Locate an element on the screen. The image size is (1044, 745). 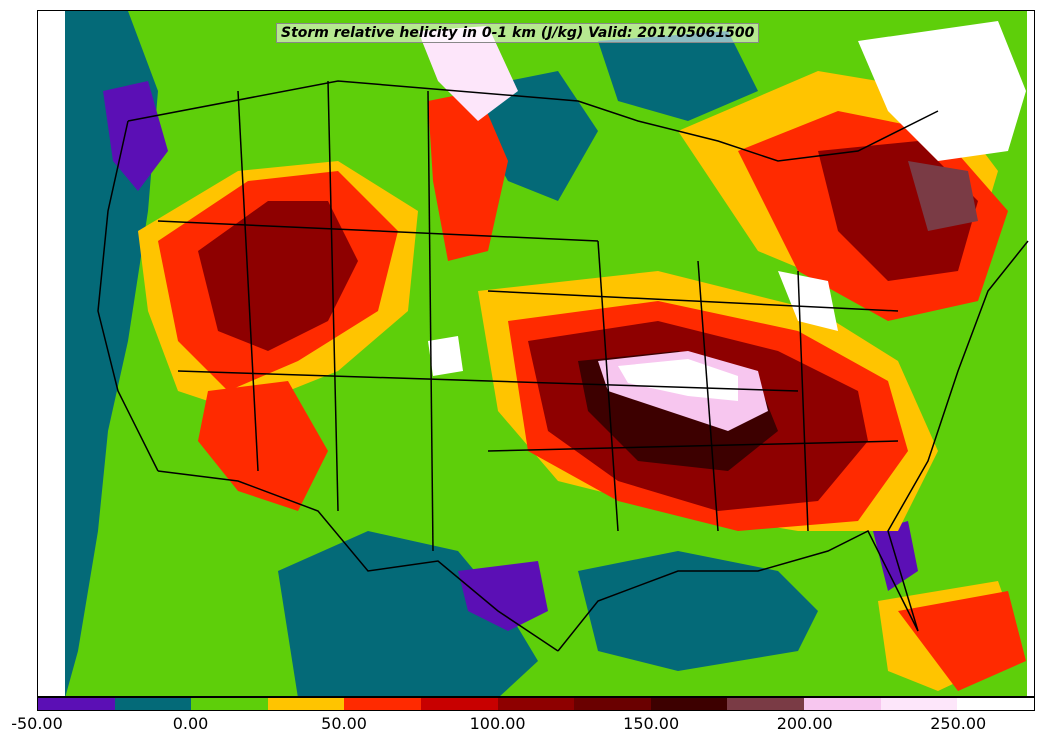
region-colorado-white is located at coordinates (445, 356).